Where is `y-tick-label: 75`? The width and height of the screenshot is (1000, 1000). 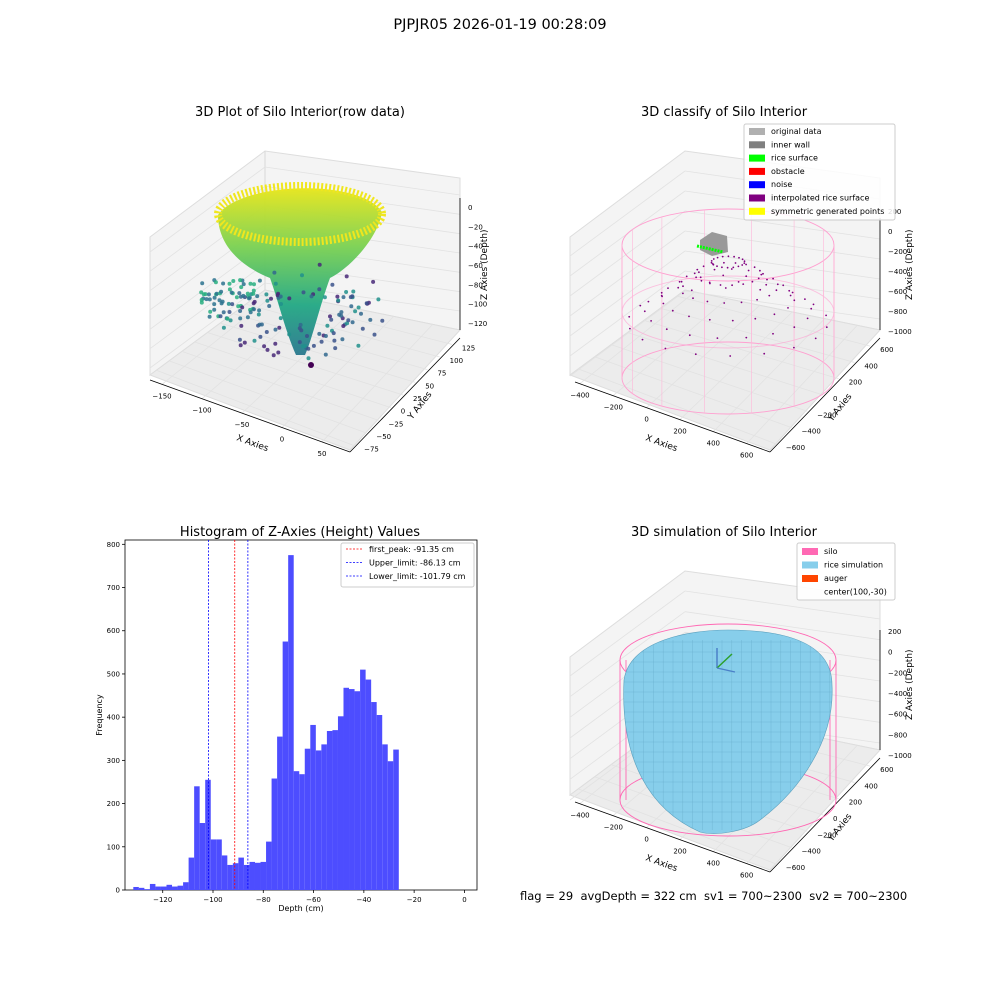 y-tick-label: 75 is located at coordinates (441, 374).